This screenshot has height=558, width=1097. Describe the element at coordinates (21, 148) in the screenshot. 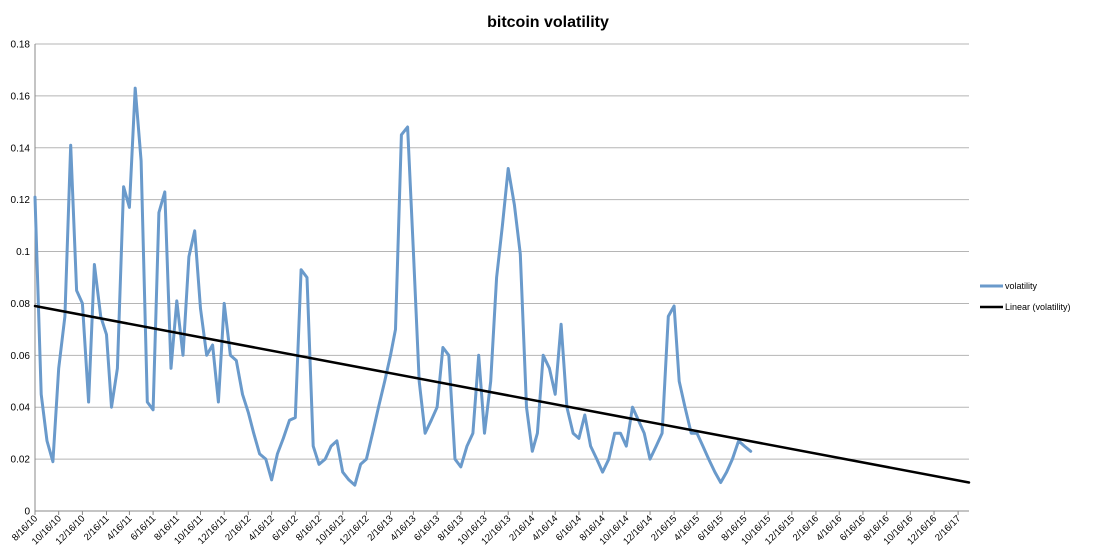

I see `y-tick-label: 0.14` at that location.